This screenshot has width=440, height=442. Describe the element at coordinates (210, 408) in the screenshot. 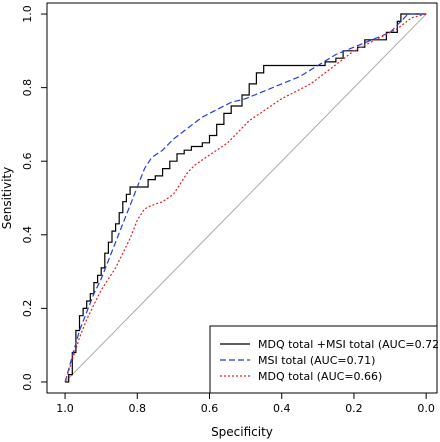

I see `x-tick-label: 0.6` at that location.